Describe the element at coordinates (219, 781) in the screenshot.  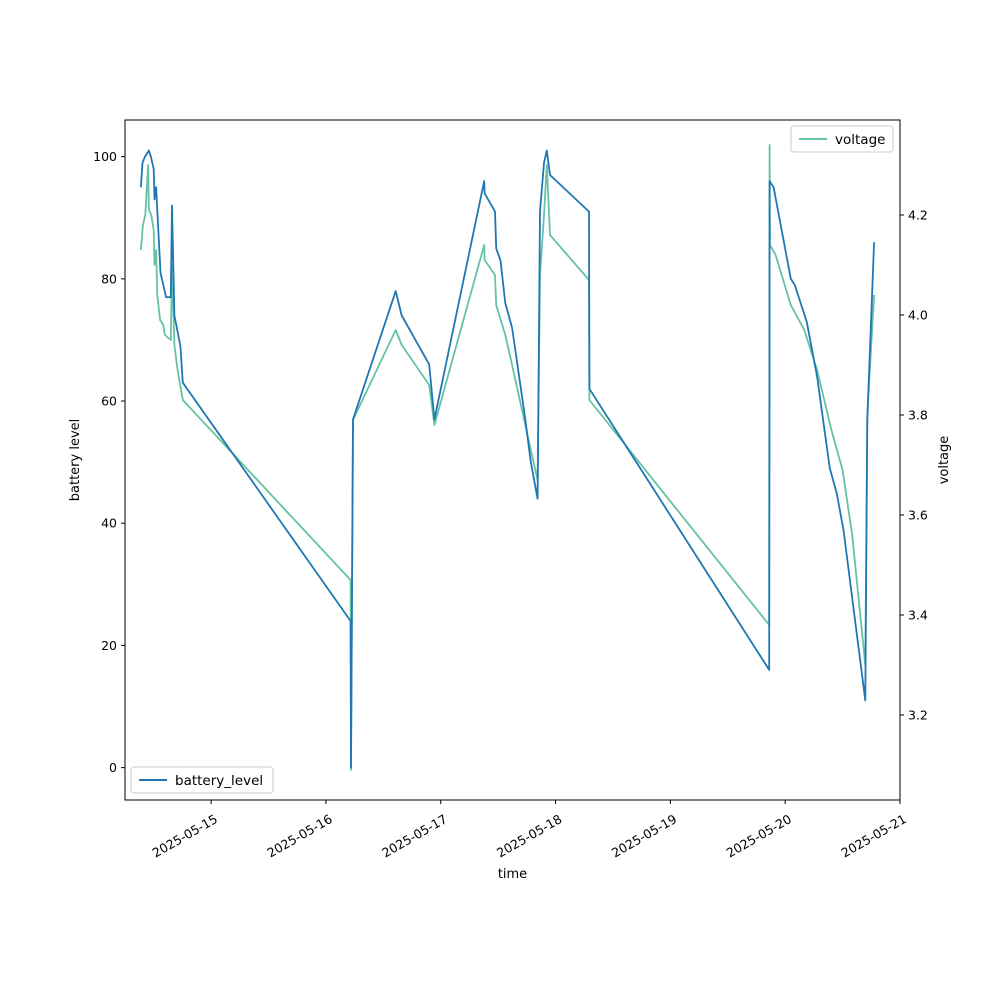
I see `legend-label: battery_level` at that location.